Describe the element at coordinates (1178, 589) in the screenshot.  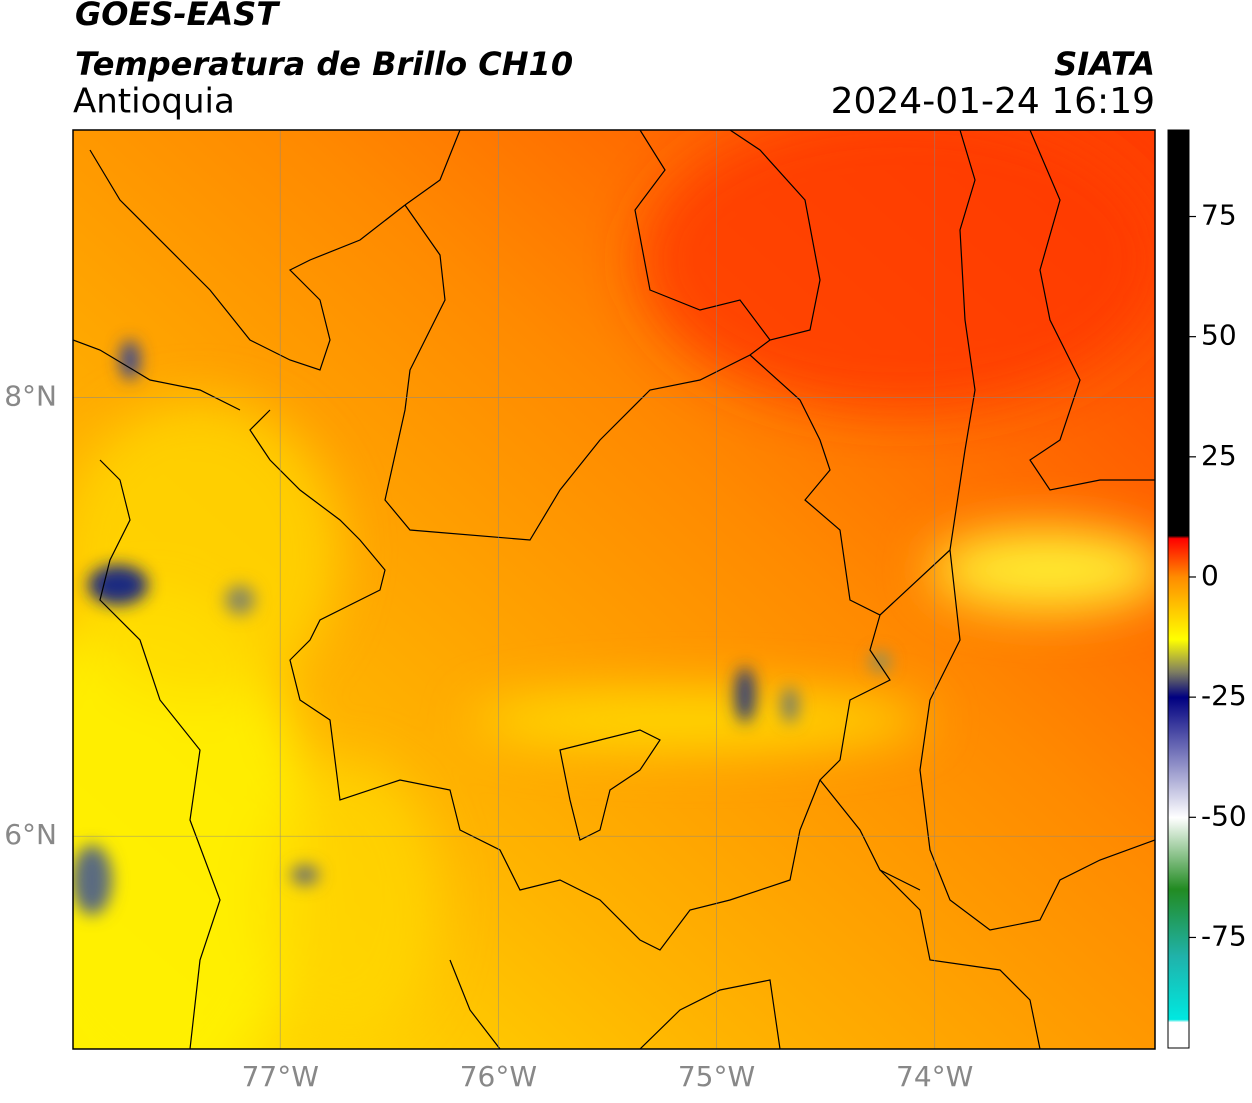
I see `colorbar` at that location.